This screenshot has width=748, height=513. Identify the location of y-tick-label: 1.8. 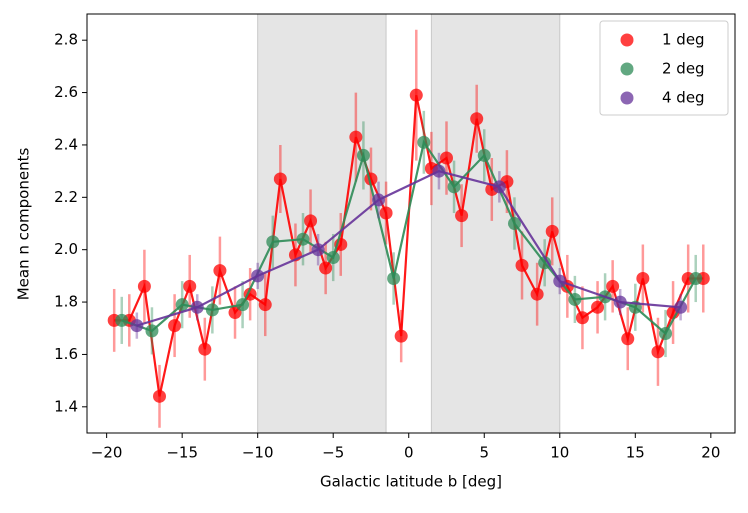
(66, 302).